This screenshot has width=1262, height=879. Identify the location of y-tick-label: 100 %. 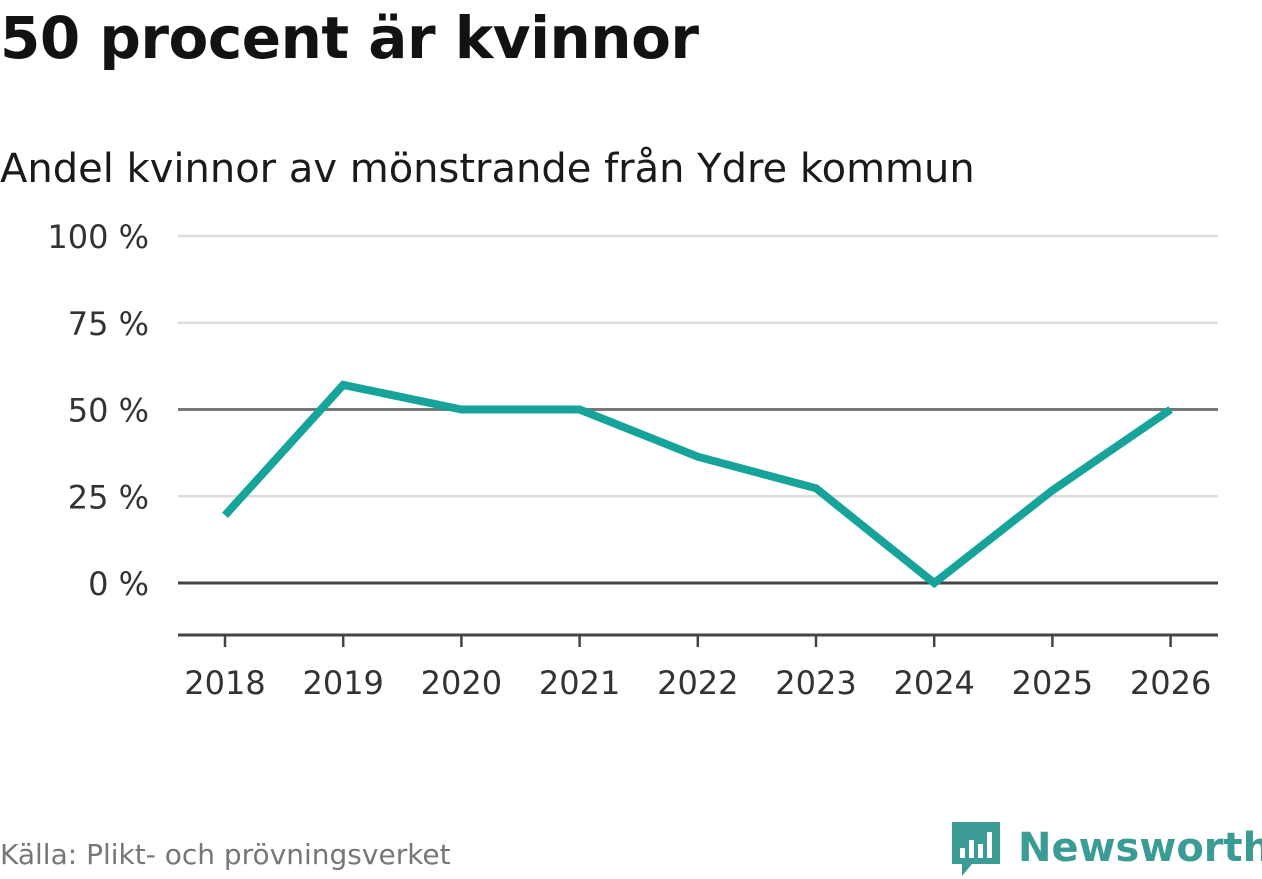
(98, 237).